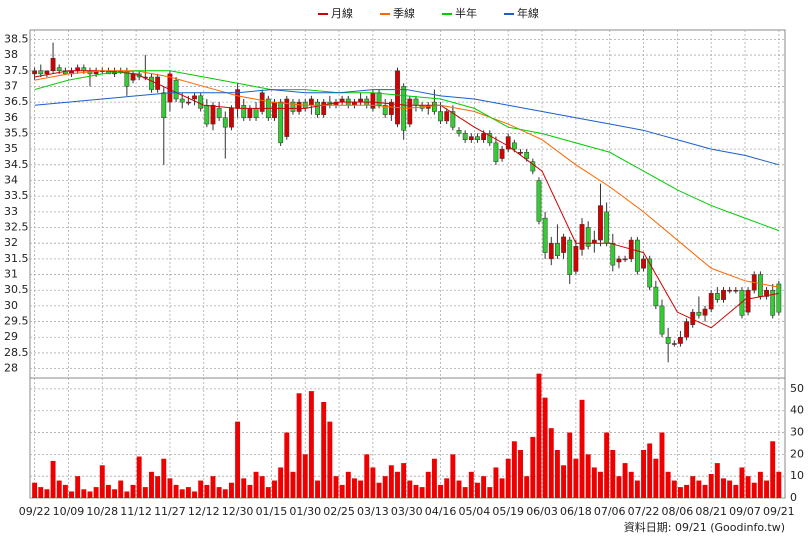 Image resolution: width=808 pixels, height=540 pixels. What do you see at coordinates (16, 70) in the screenshot?
I see `y-tick-label: 37.5` at bounding box center [16, 70].